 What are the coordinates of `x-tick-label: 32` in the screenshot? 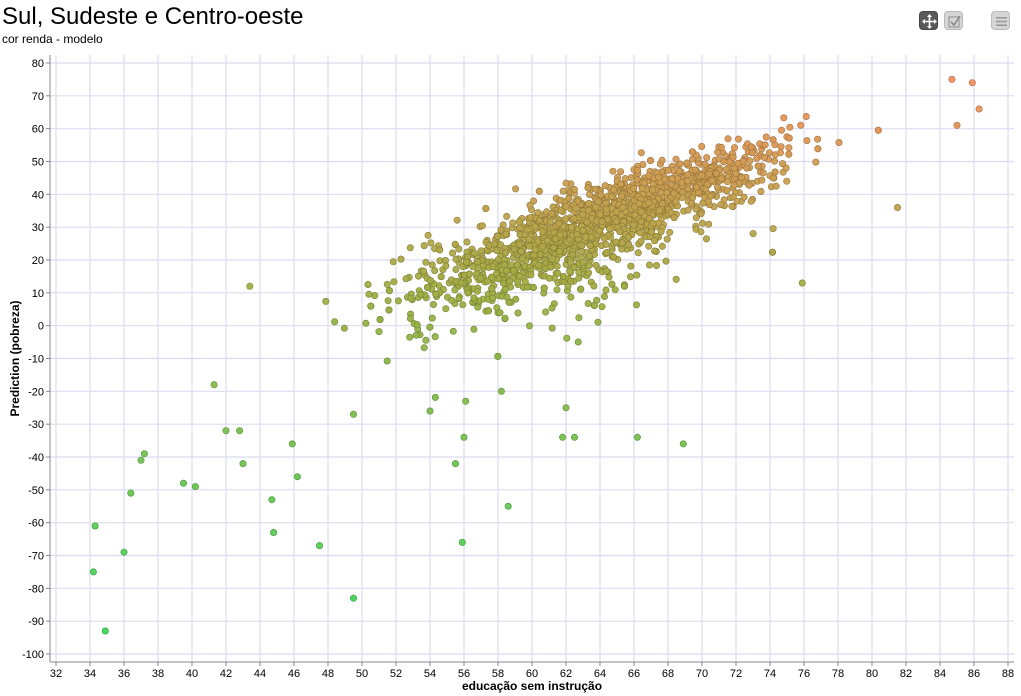 It's located at (56, 674).